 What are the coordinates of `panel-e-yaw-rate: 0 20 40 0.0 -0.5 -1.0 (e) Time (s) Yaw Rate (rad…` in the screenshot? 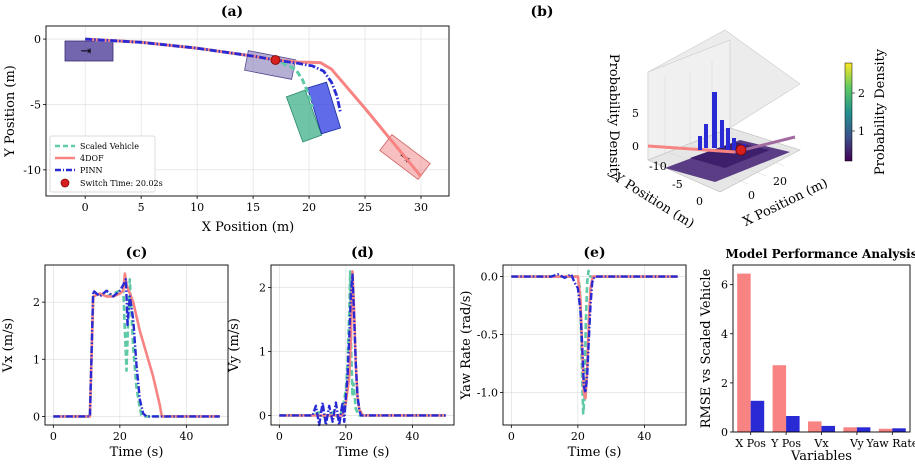 It's located at (573, 352).